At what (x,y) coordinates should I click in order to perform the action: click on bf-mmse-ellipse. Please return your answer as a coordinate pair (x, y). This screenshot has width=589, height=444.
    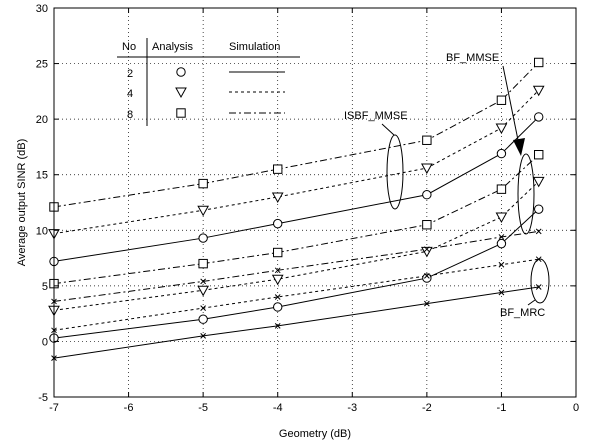
    Looking at the image, I should click on (526, 194).